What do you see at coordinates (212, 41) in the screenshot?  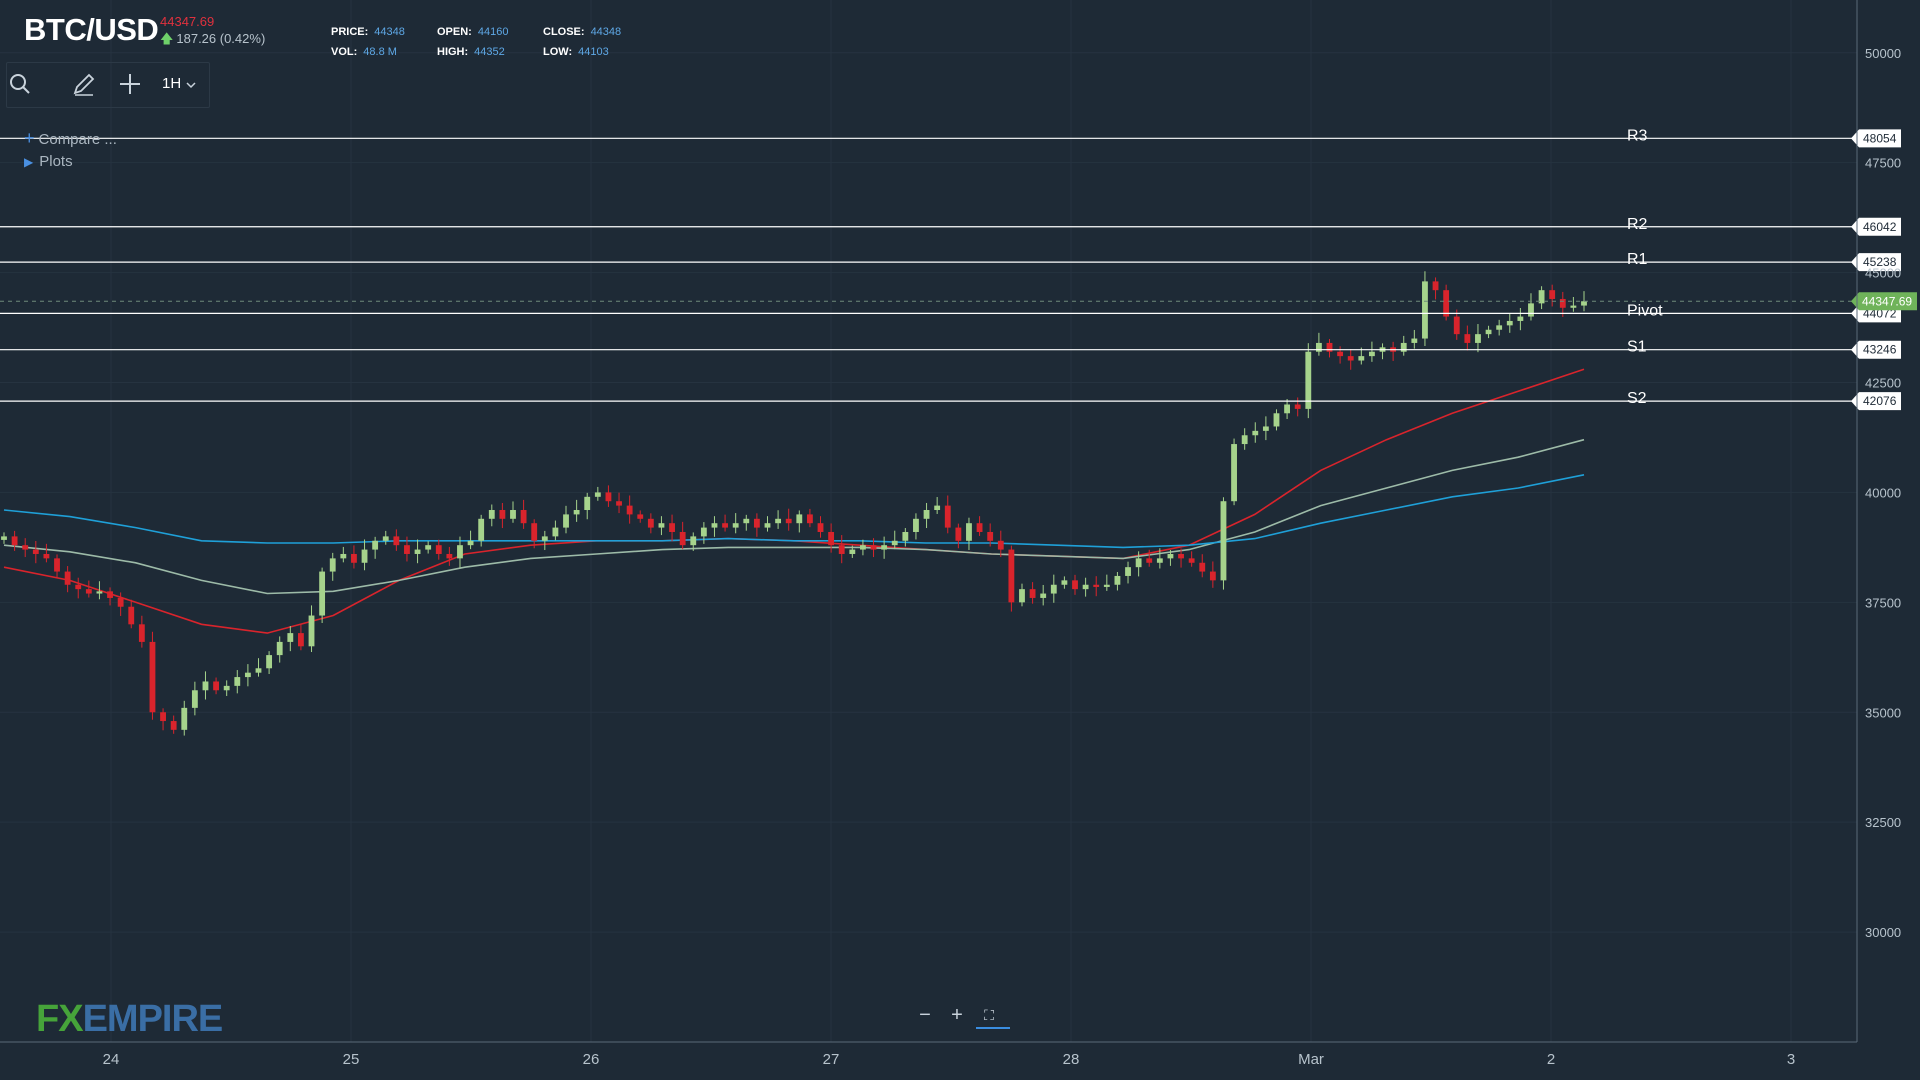 I see `price-change: 🡅 187.26 (0.42%)` at bounding box center [212, 41].